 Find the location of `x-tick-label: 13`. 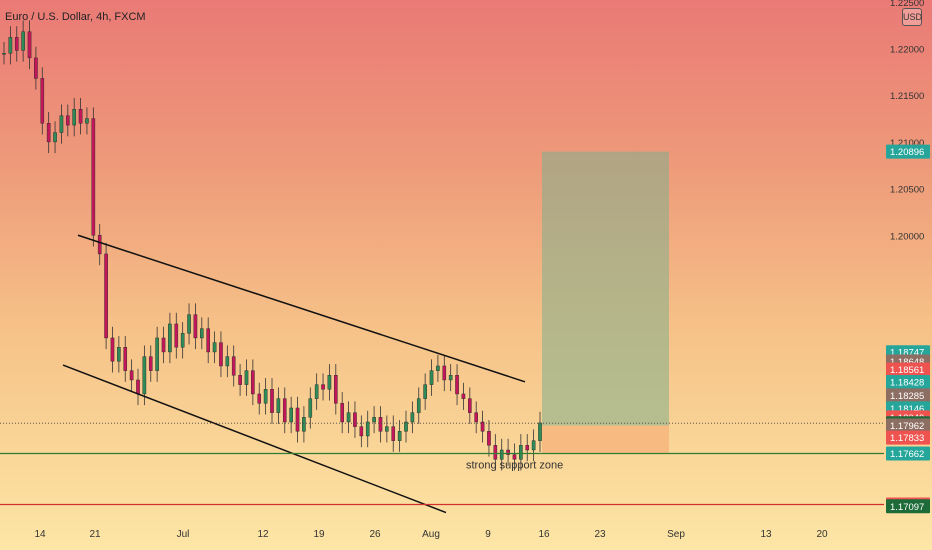

x-tick-label: 13 is located at coordinates (766, 534).